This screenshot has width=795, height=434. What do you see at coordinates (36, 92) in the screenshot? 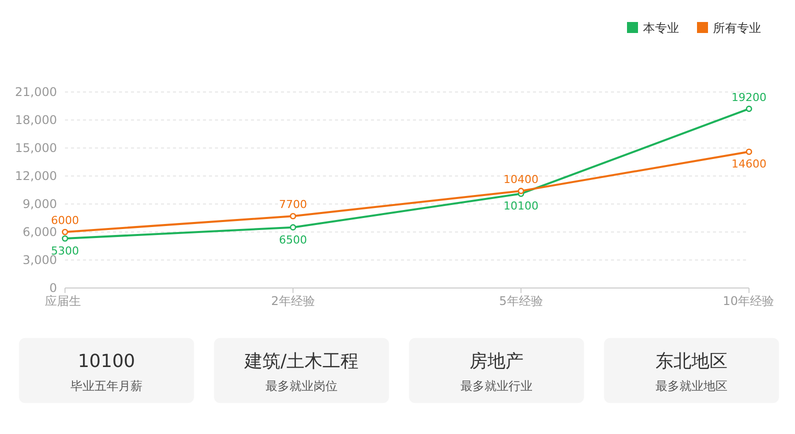
I see `y-tick-label: 21,000` at bounding box center [36, 92].